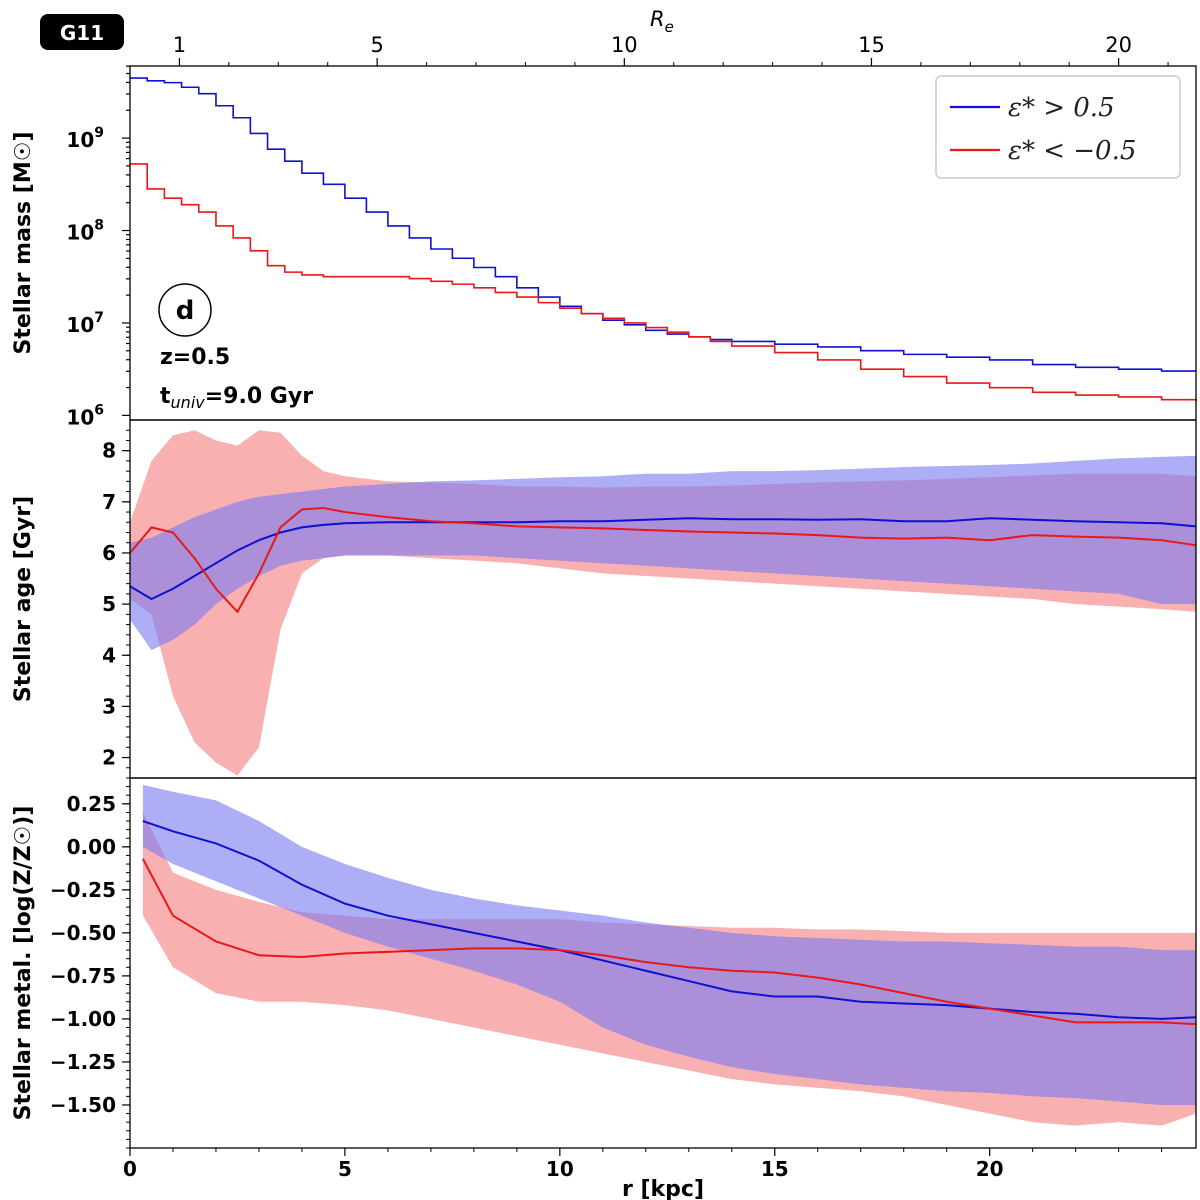 This screenshot has height=1200, width=1200. What do you see at coordinates (99, 318) in the screenshot?
I see `mass-ytick-exp: 7` at bounding box center [99, 318].